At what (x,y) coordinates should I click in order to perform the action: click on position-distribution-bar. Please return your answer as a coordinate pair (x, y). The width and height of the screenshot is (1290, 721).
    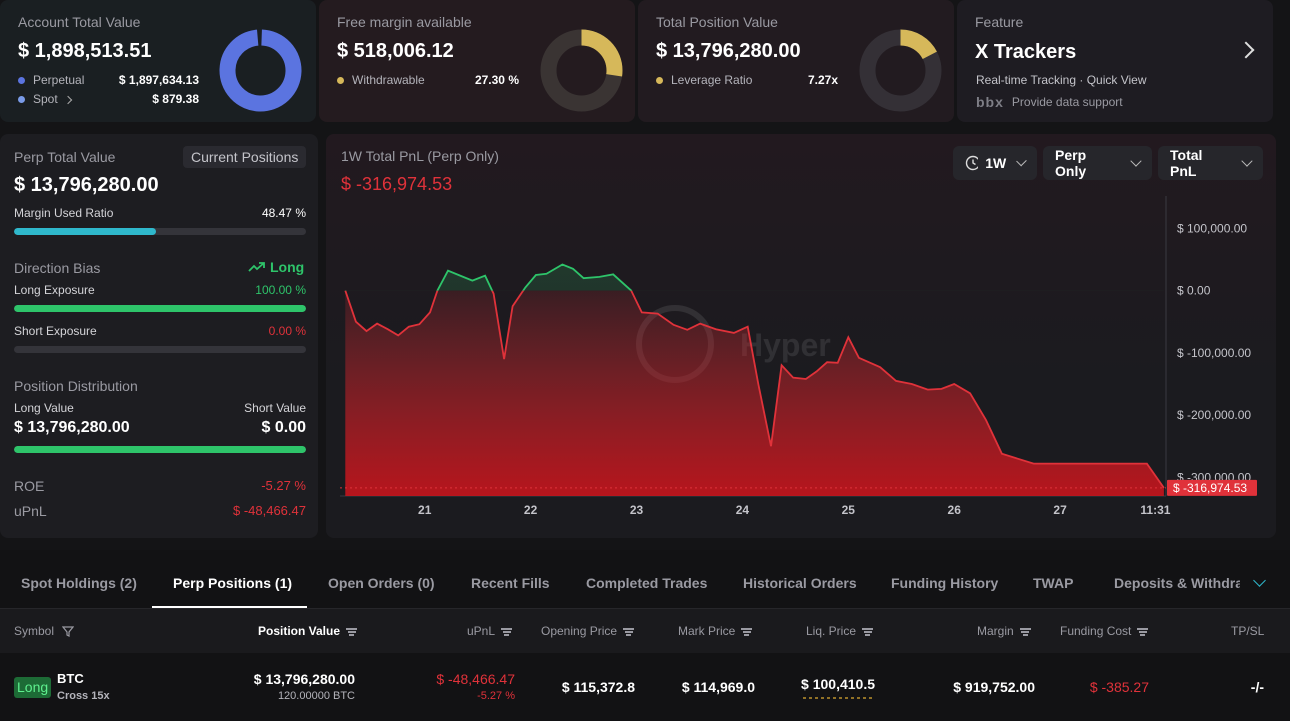
    Looking at the image, I should click on (160, 449).